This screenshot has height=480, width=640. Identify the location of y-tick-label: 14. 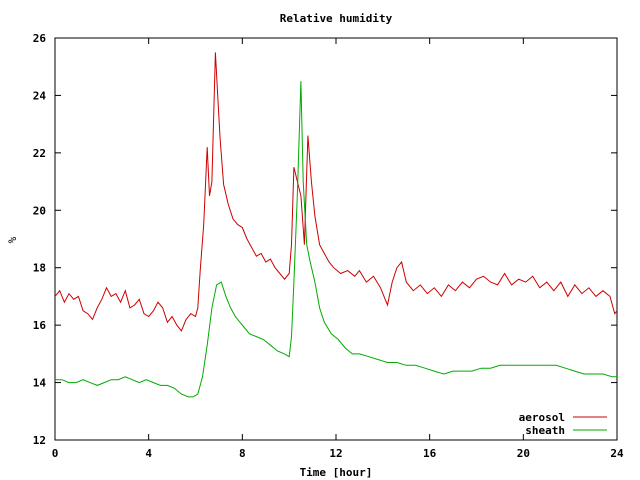
(40, 383).